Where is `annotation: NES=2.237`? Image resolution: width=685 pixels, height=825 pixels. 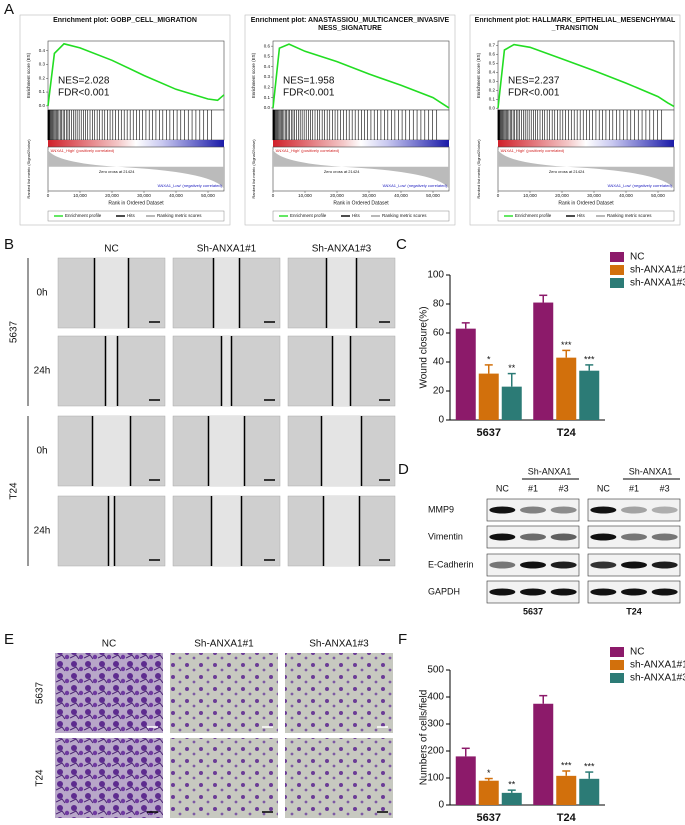
annotation: NES=2.237 is located at coordinates (534, 81).